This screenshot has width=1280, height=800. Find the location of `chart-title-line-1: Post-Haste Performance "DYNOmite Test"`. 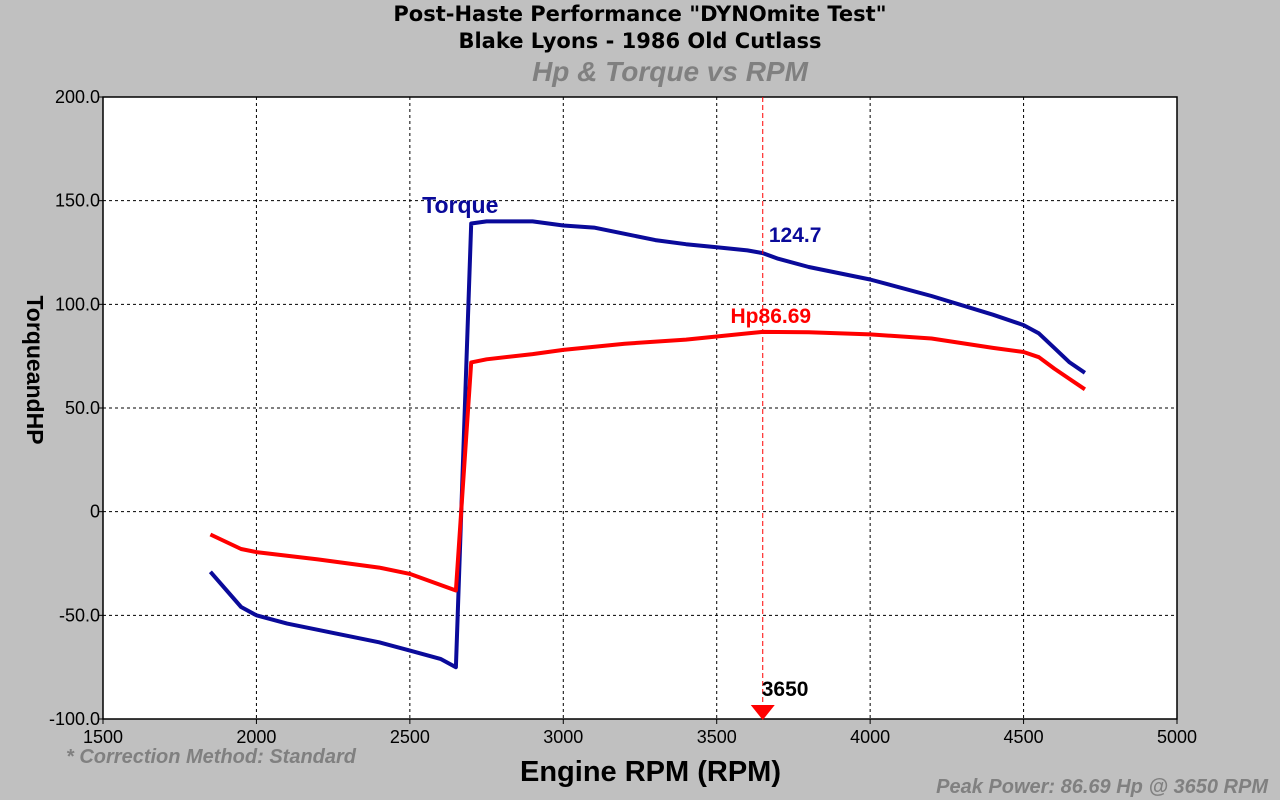

chart-title-line-1: Post-Haste Performance "DYNOmite Test" is located at coordinates (640, 14).